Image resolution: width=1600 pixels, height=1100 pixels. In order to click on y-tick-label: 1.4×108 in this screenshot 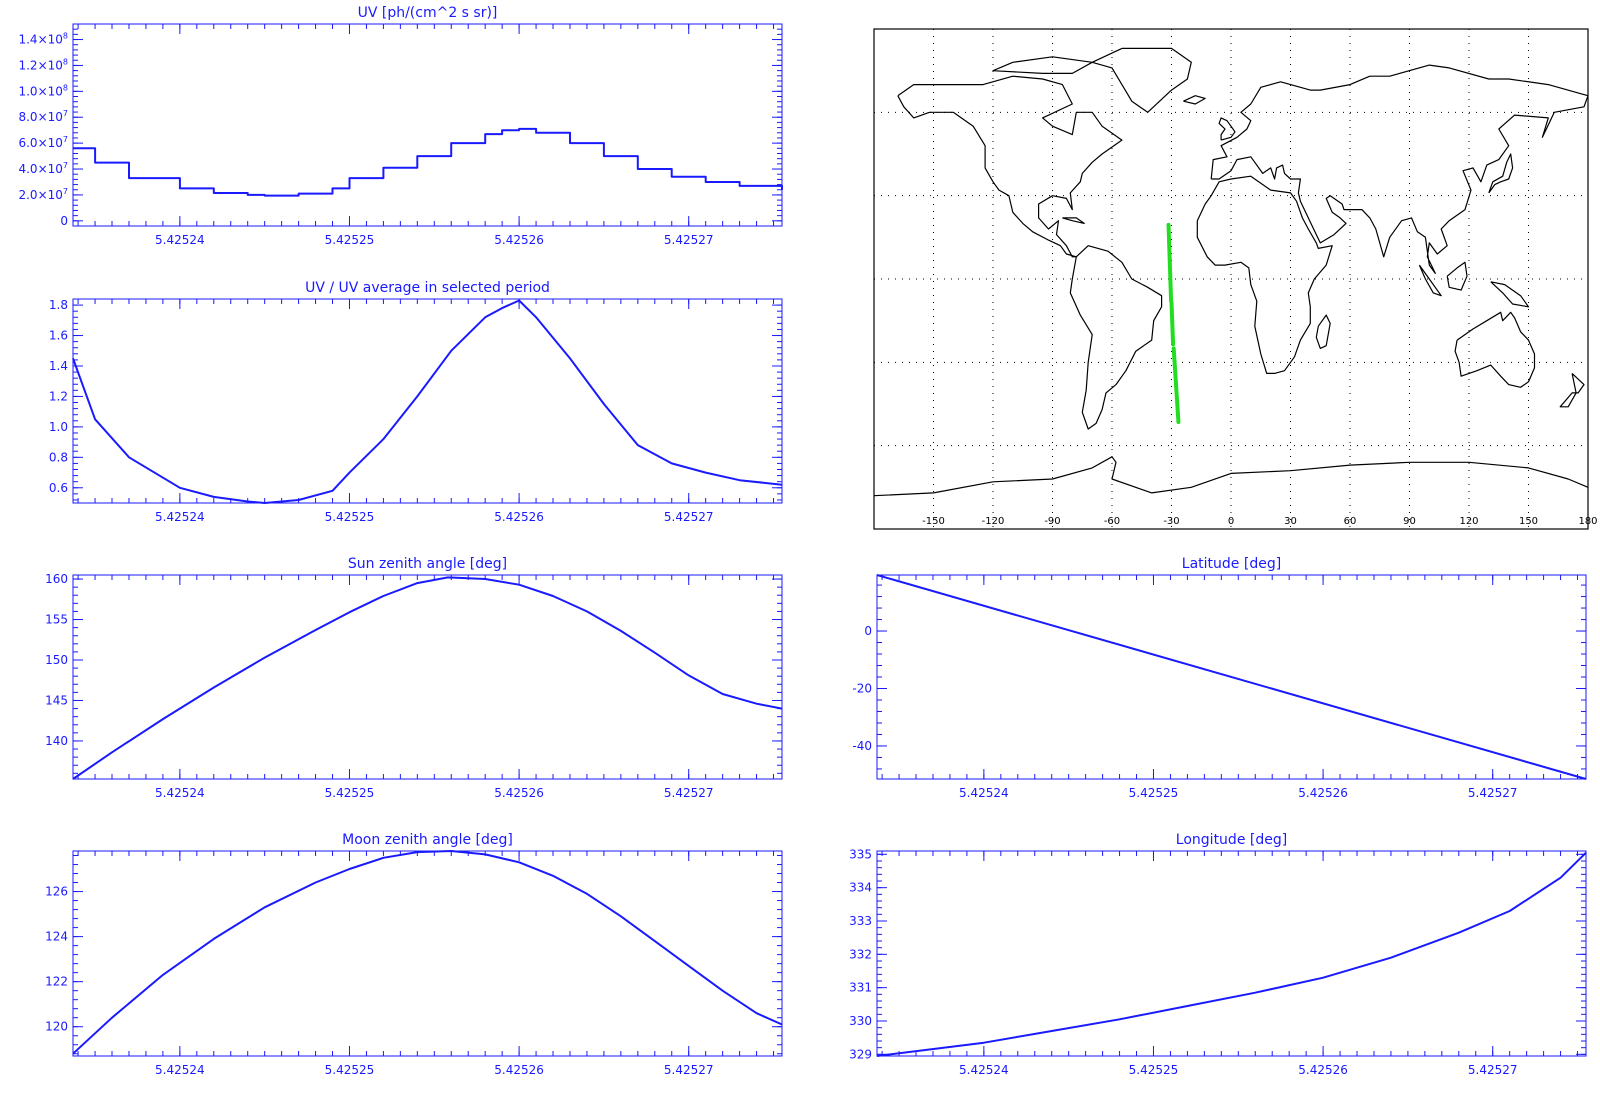, I will do `click(43, 39)`.